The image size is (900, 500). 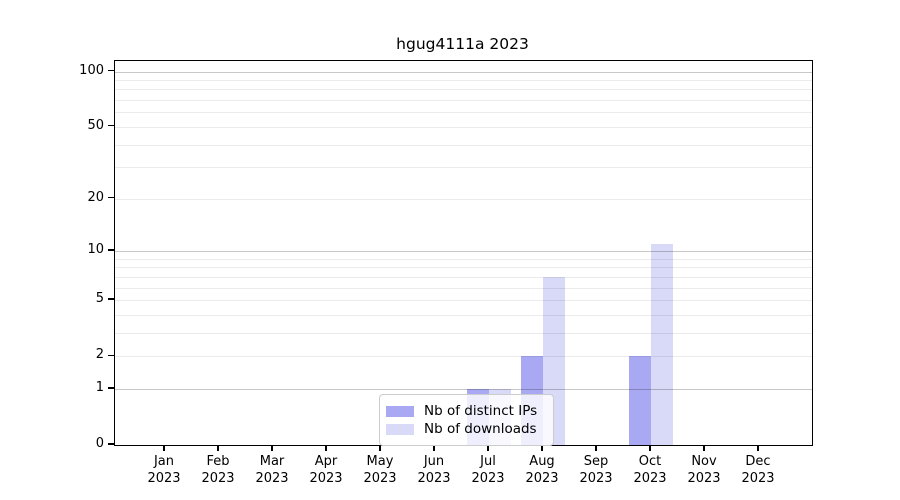 I want to click on legend-entry: Nb of distinct IPs, so click(x=465, y=411).